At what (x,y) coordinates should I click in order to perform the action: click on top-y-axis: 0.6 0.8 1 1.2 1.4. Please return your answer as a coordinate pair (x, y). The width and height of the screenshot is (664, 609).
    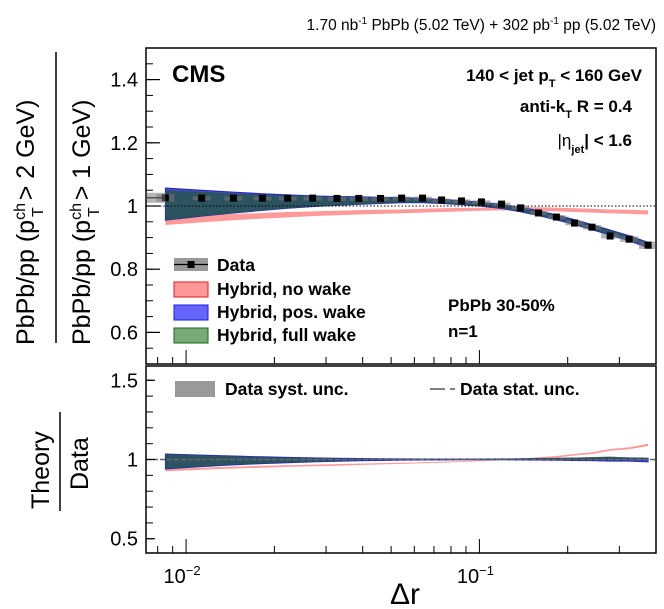
    Looking at the image, I should click on (135, 206).